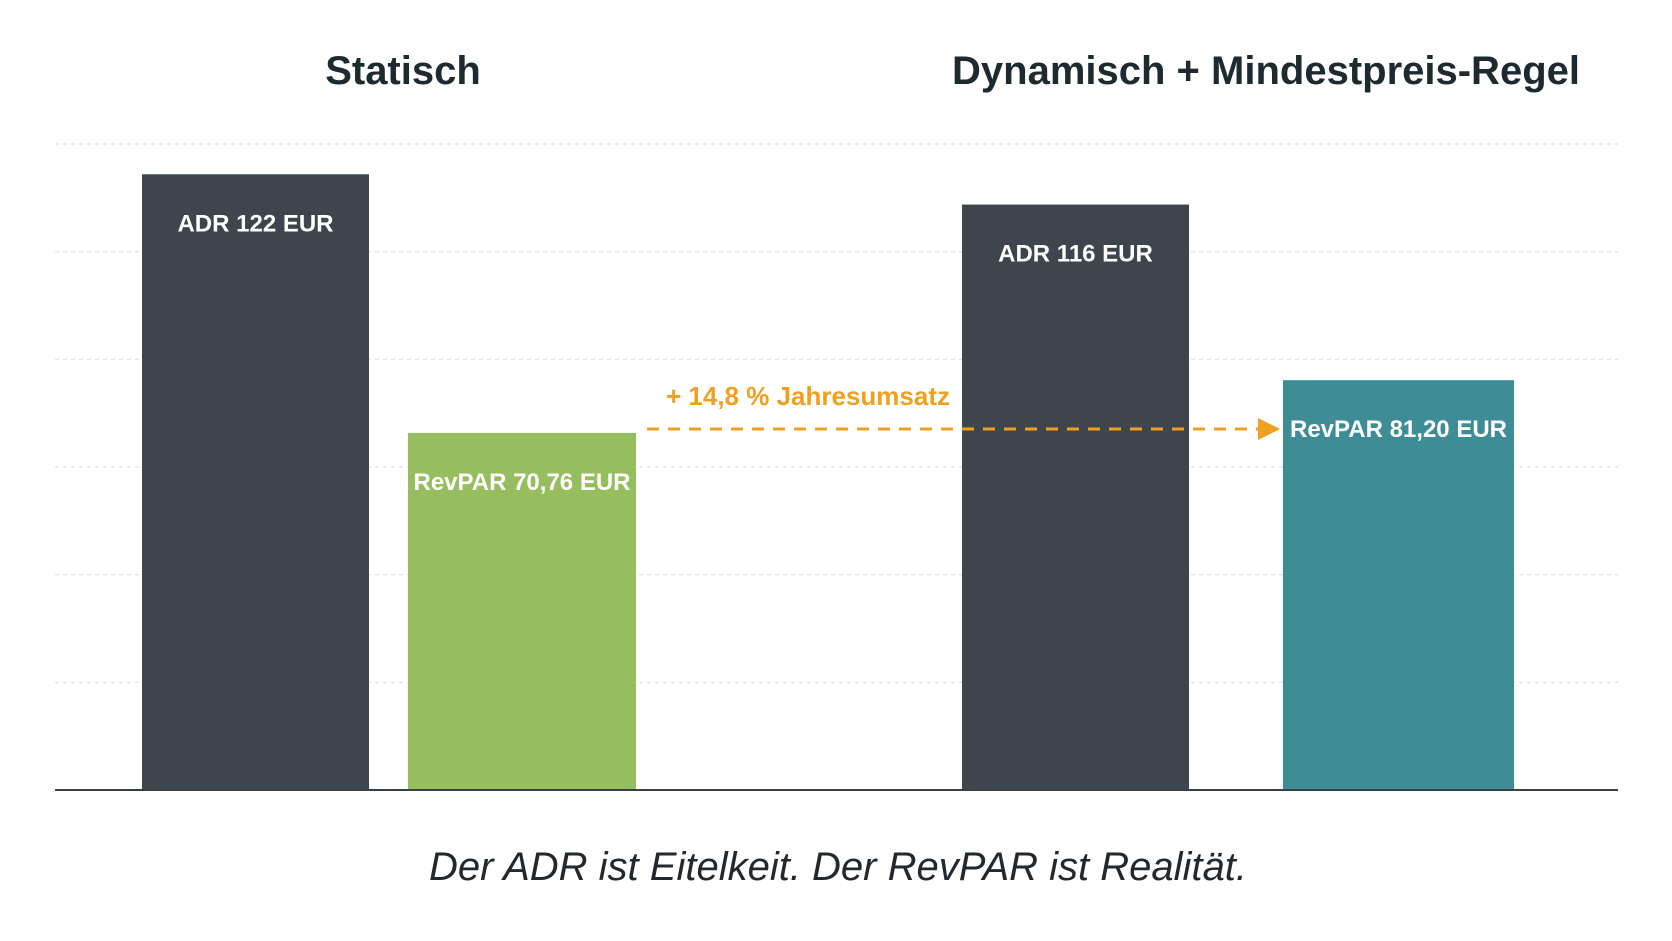  Describe the element at coordinates (1398, 585) in the screenshot. I see `bar-dynamisch-revpar` at that location.